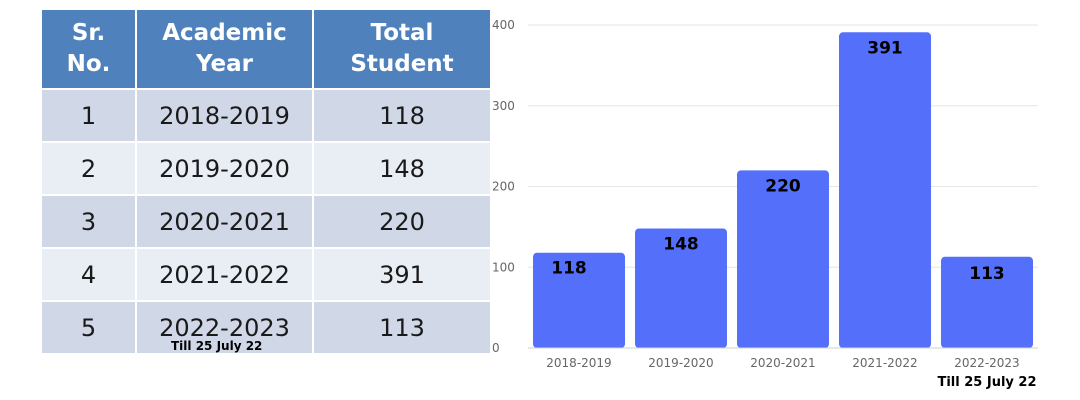 Image resolution: width=1080 pixels, height=400 pixels. Describe the element at coordinates (680, 363) in the screenshot. I see `x-tick-label: 2019-2020` at that location.